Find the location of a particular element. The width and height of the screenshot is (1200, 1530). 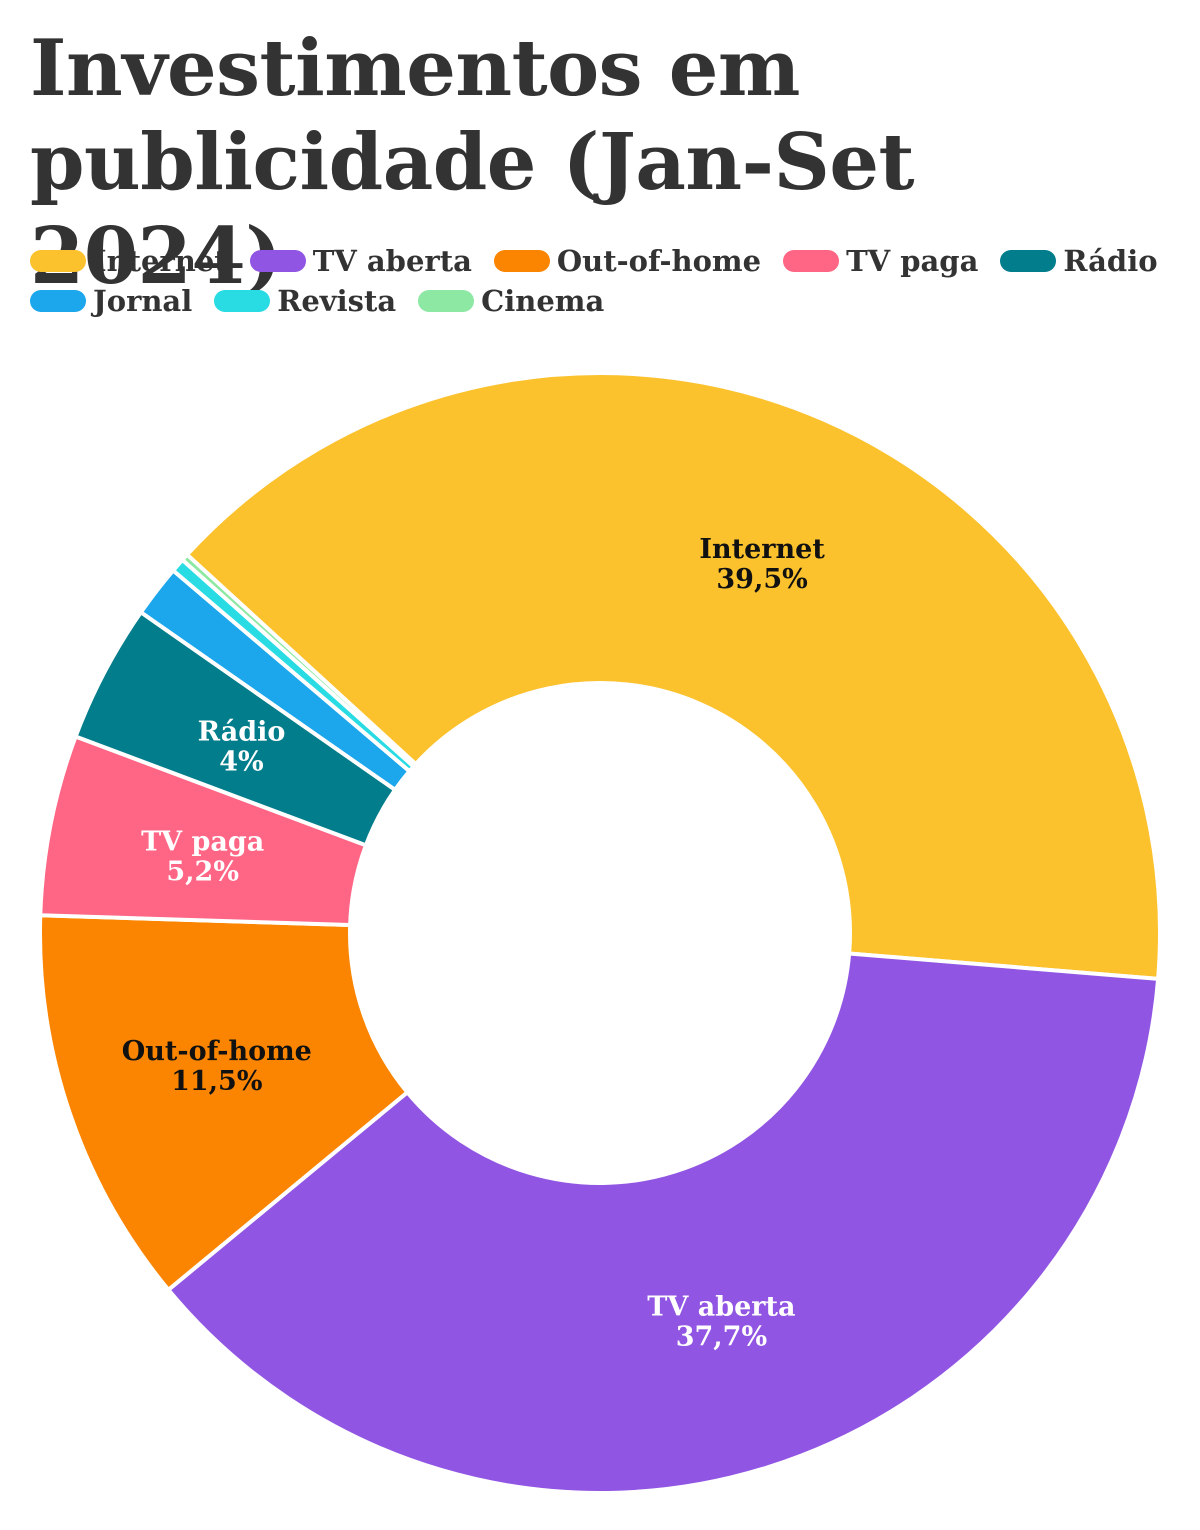

legend-item-tv-paga: TV paga is located at coordinates (880, 261).